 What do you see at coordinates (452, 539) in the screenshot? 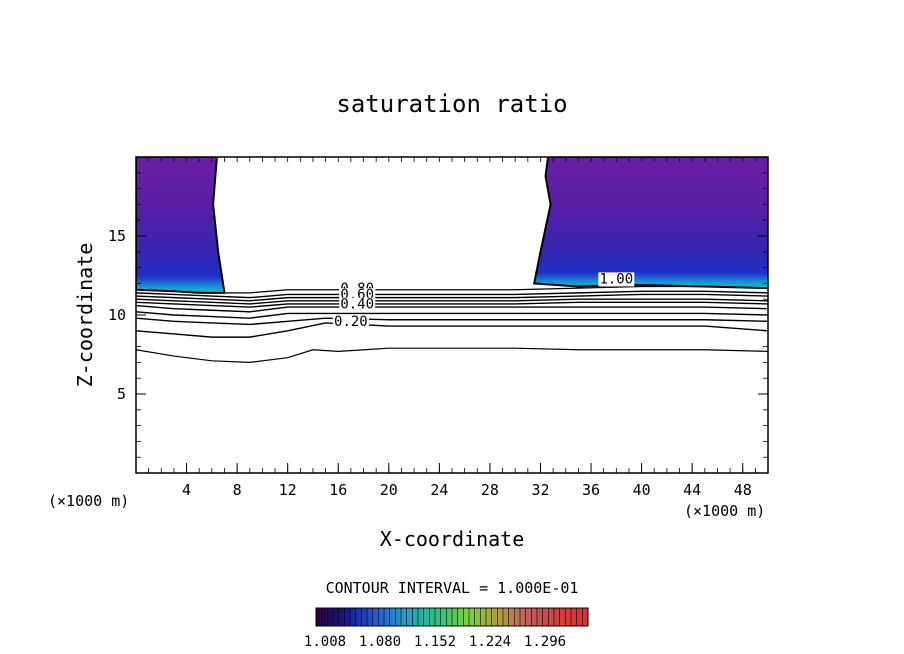
I see `x-axis-label: X-coordinate` at bounding box center [452, 539].